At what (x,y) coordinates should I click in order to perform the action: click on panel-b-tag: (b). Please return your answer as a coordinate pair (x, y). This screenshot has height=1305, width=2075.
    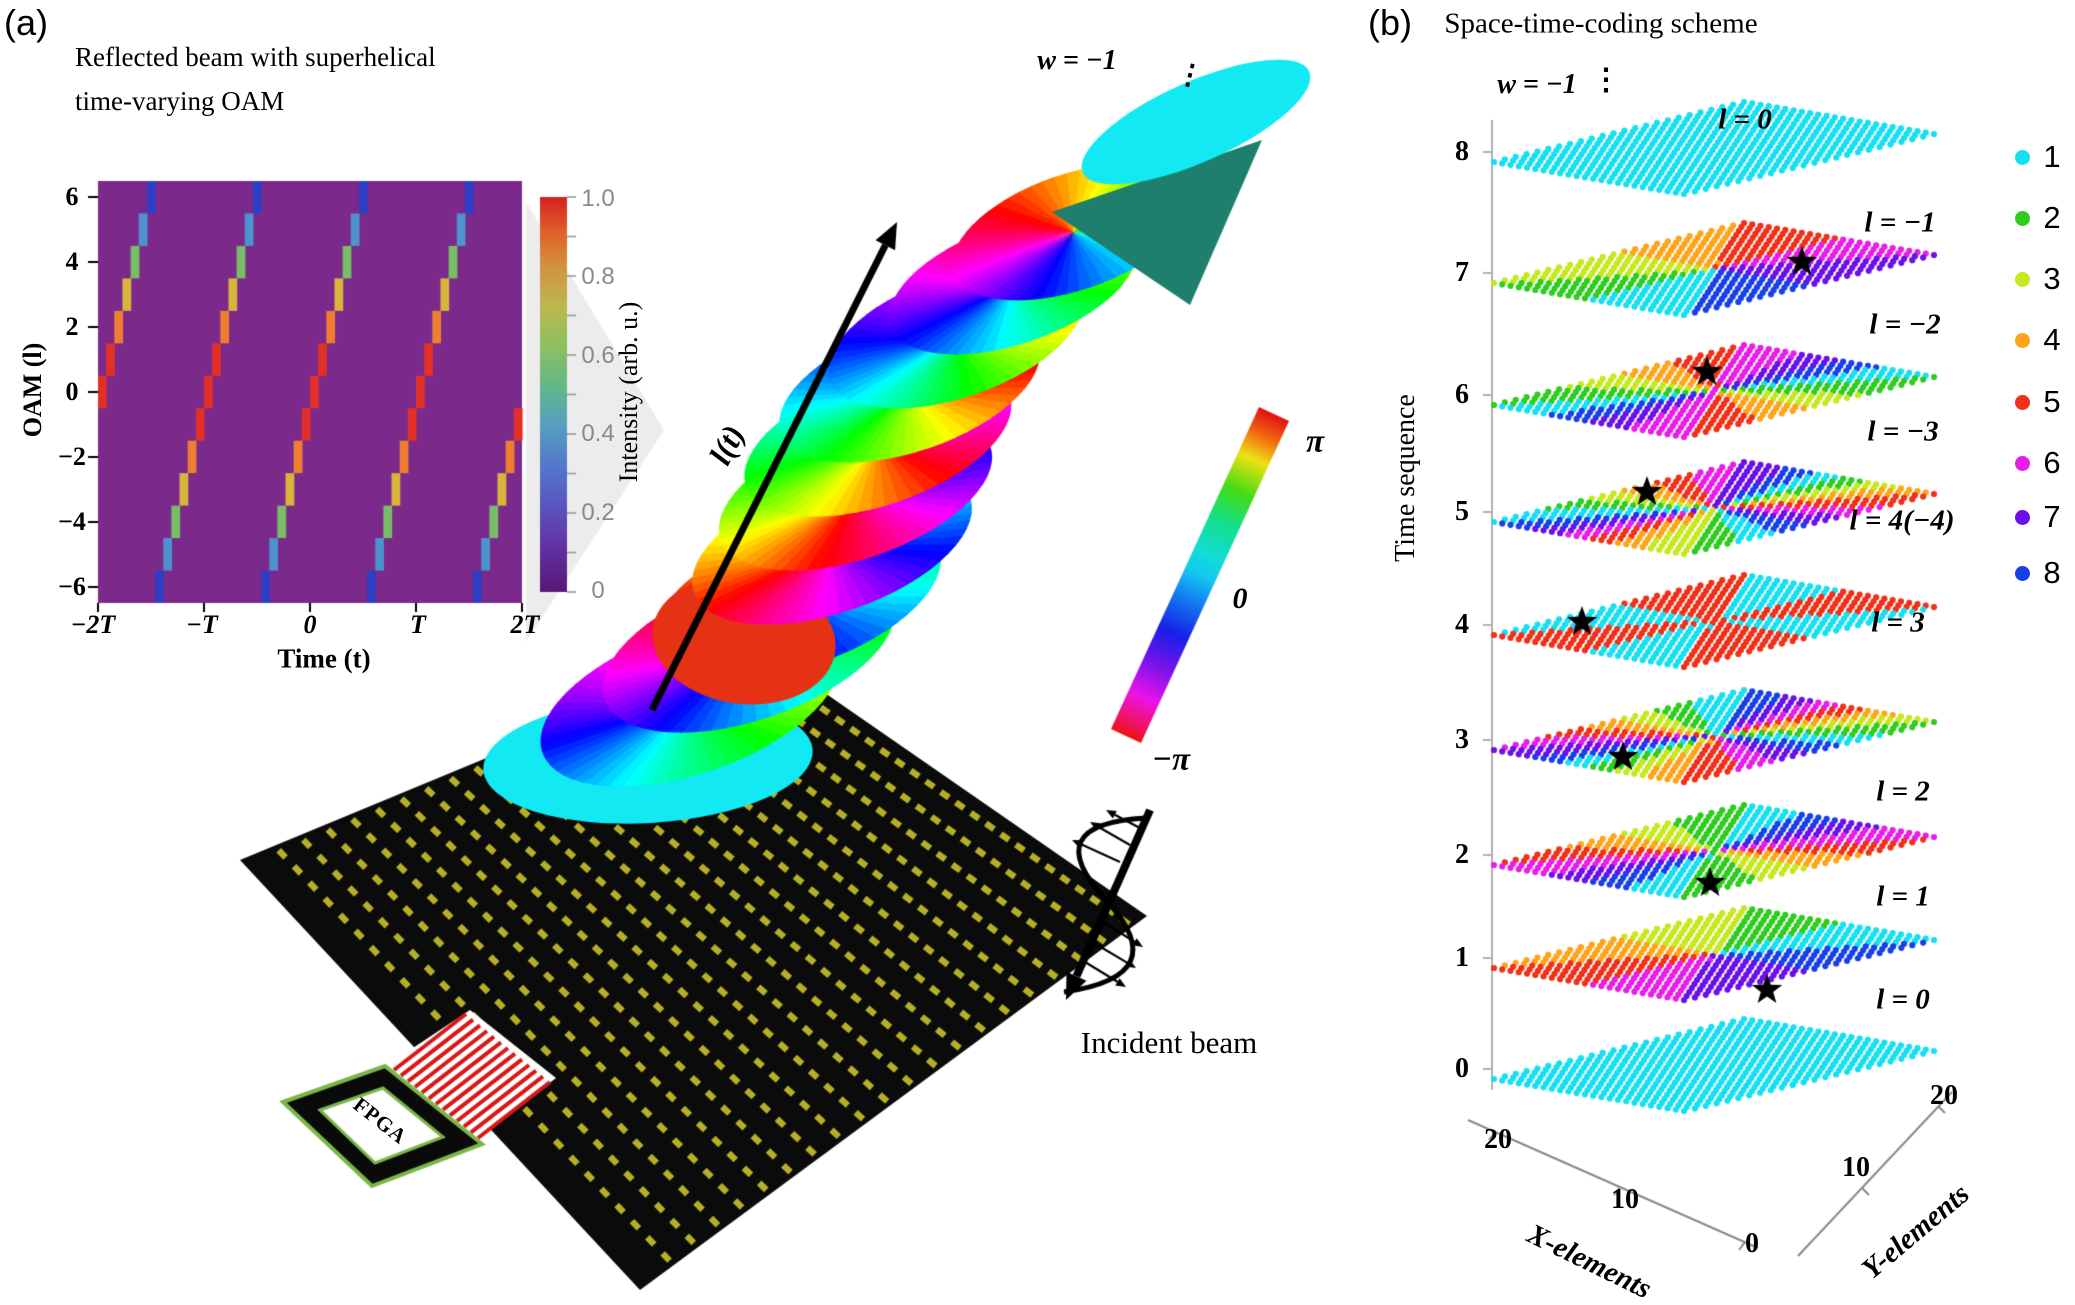
    Looking at the image, I should click on (1390, 22).